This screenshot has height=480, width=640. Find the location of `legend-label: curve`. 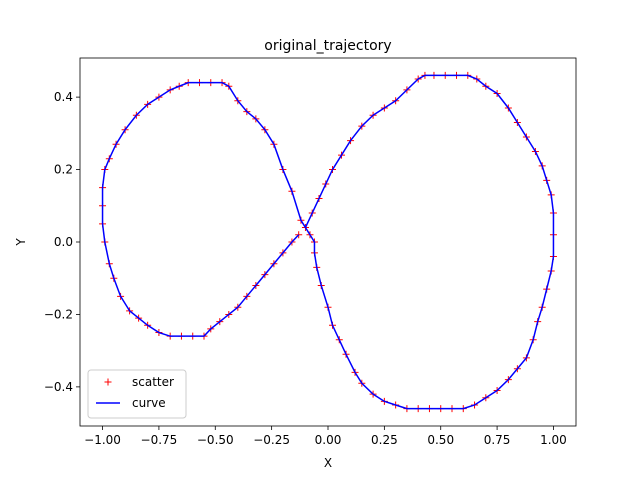

legend-label: curve is located at coordinates (149, 403).